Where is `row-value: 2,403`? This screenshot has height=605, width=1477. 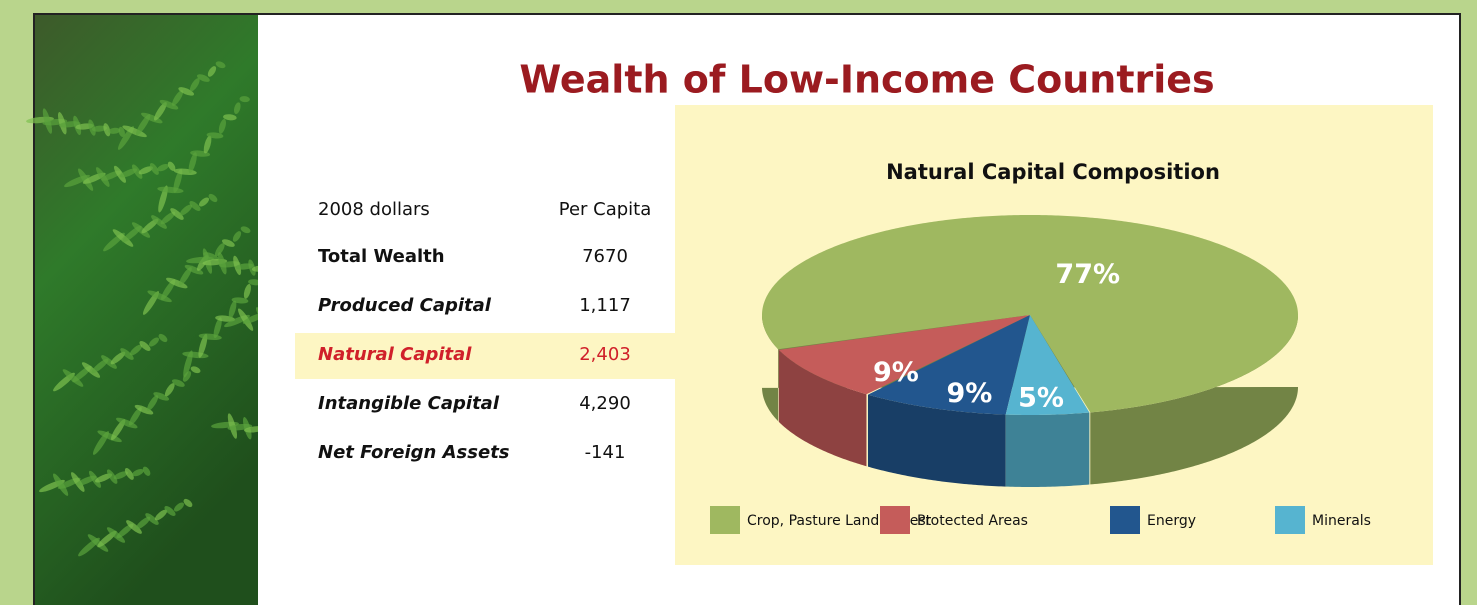
row-value: 2,403 is located at coordinates (605, 354).